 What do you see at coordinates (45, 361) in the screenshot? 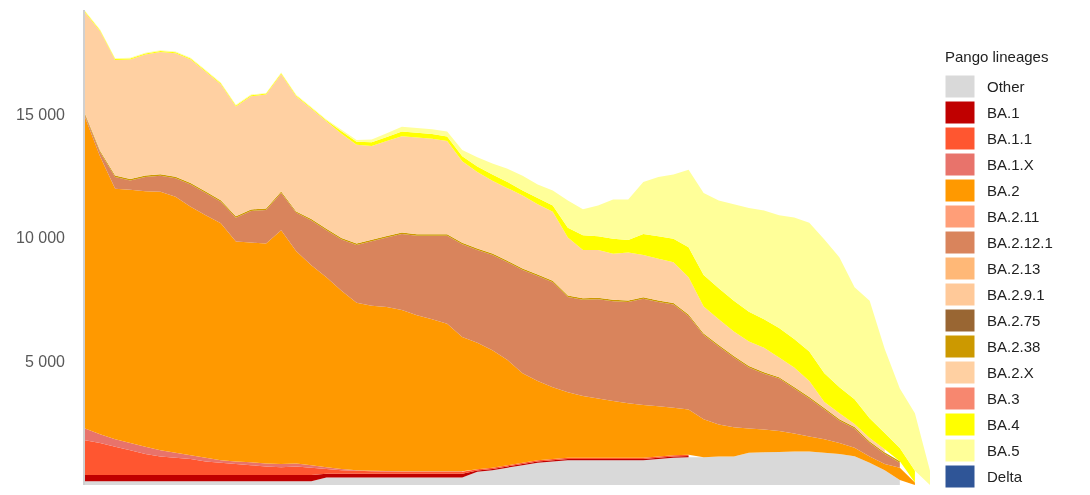
I see `y-tick-label: 5 000` at bounding box center [45, 361].